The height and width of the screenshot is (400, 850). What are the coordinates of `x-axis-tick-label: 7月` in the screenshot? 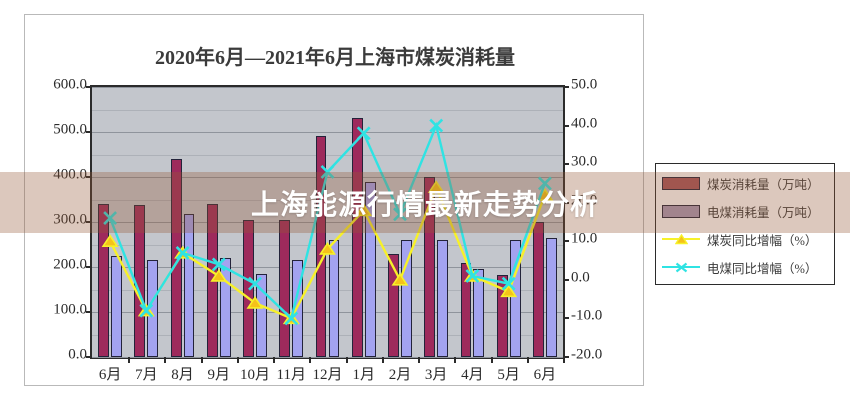 It's located at (146, 375).